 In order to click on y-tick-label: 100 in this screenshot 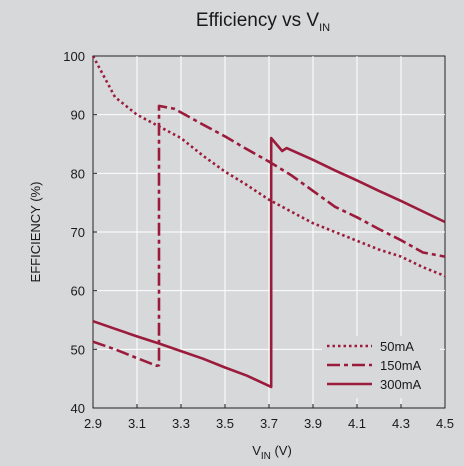, I will do `click(74, 56)`.